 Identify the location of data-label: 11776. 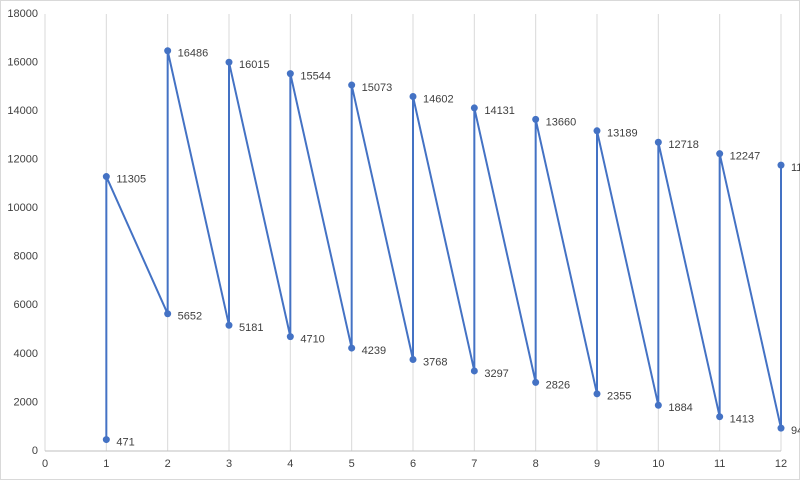
(795, 168).